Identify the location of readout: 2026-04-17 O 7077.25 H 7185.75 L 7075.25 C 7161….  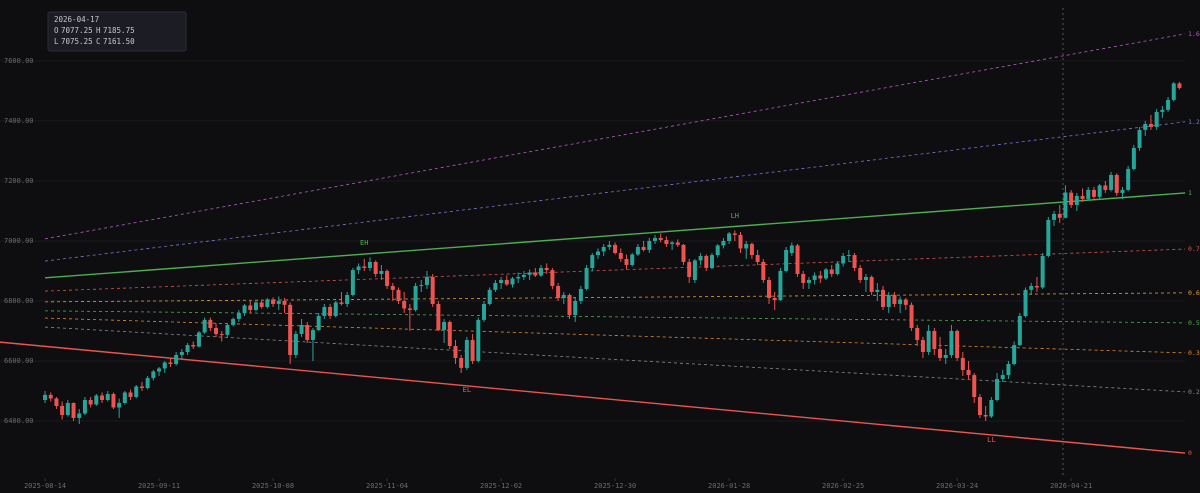
(117, 31).